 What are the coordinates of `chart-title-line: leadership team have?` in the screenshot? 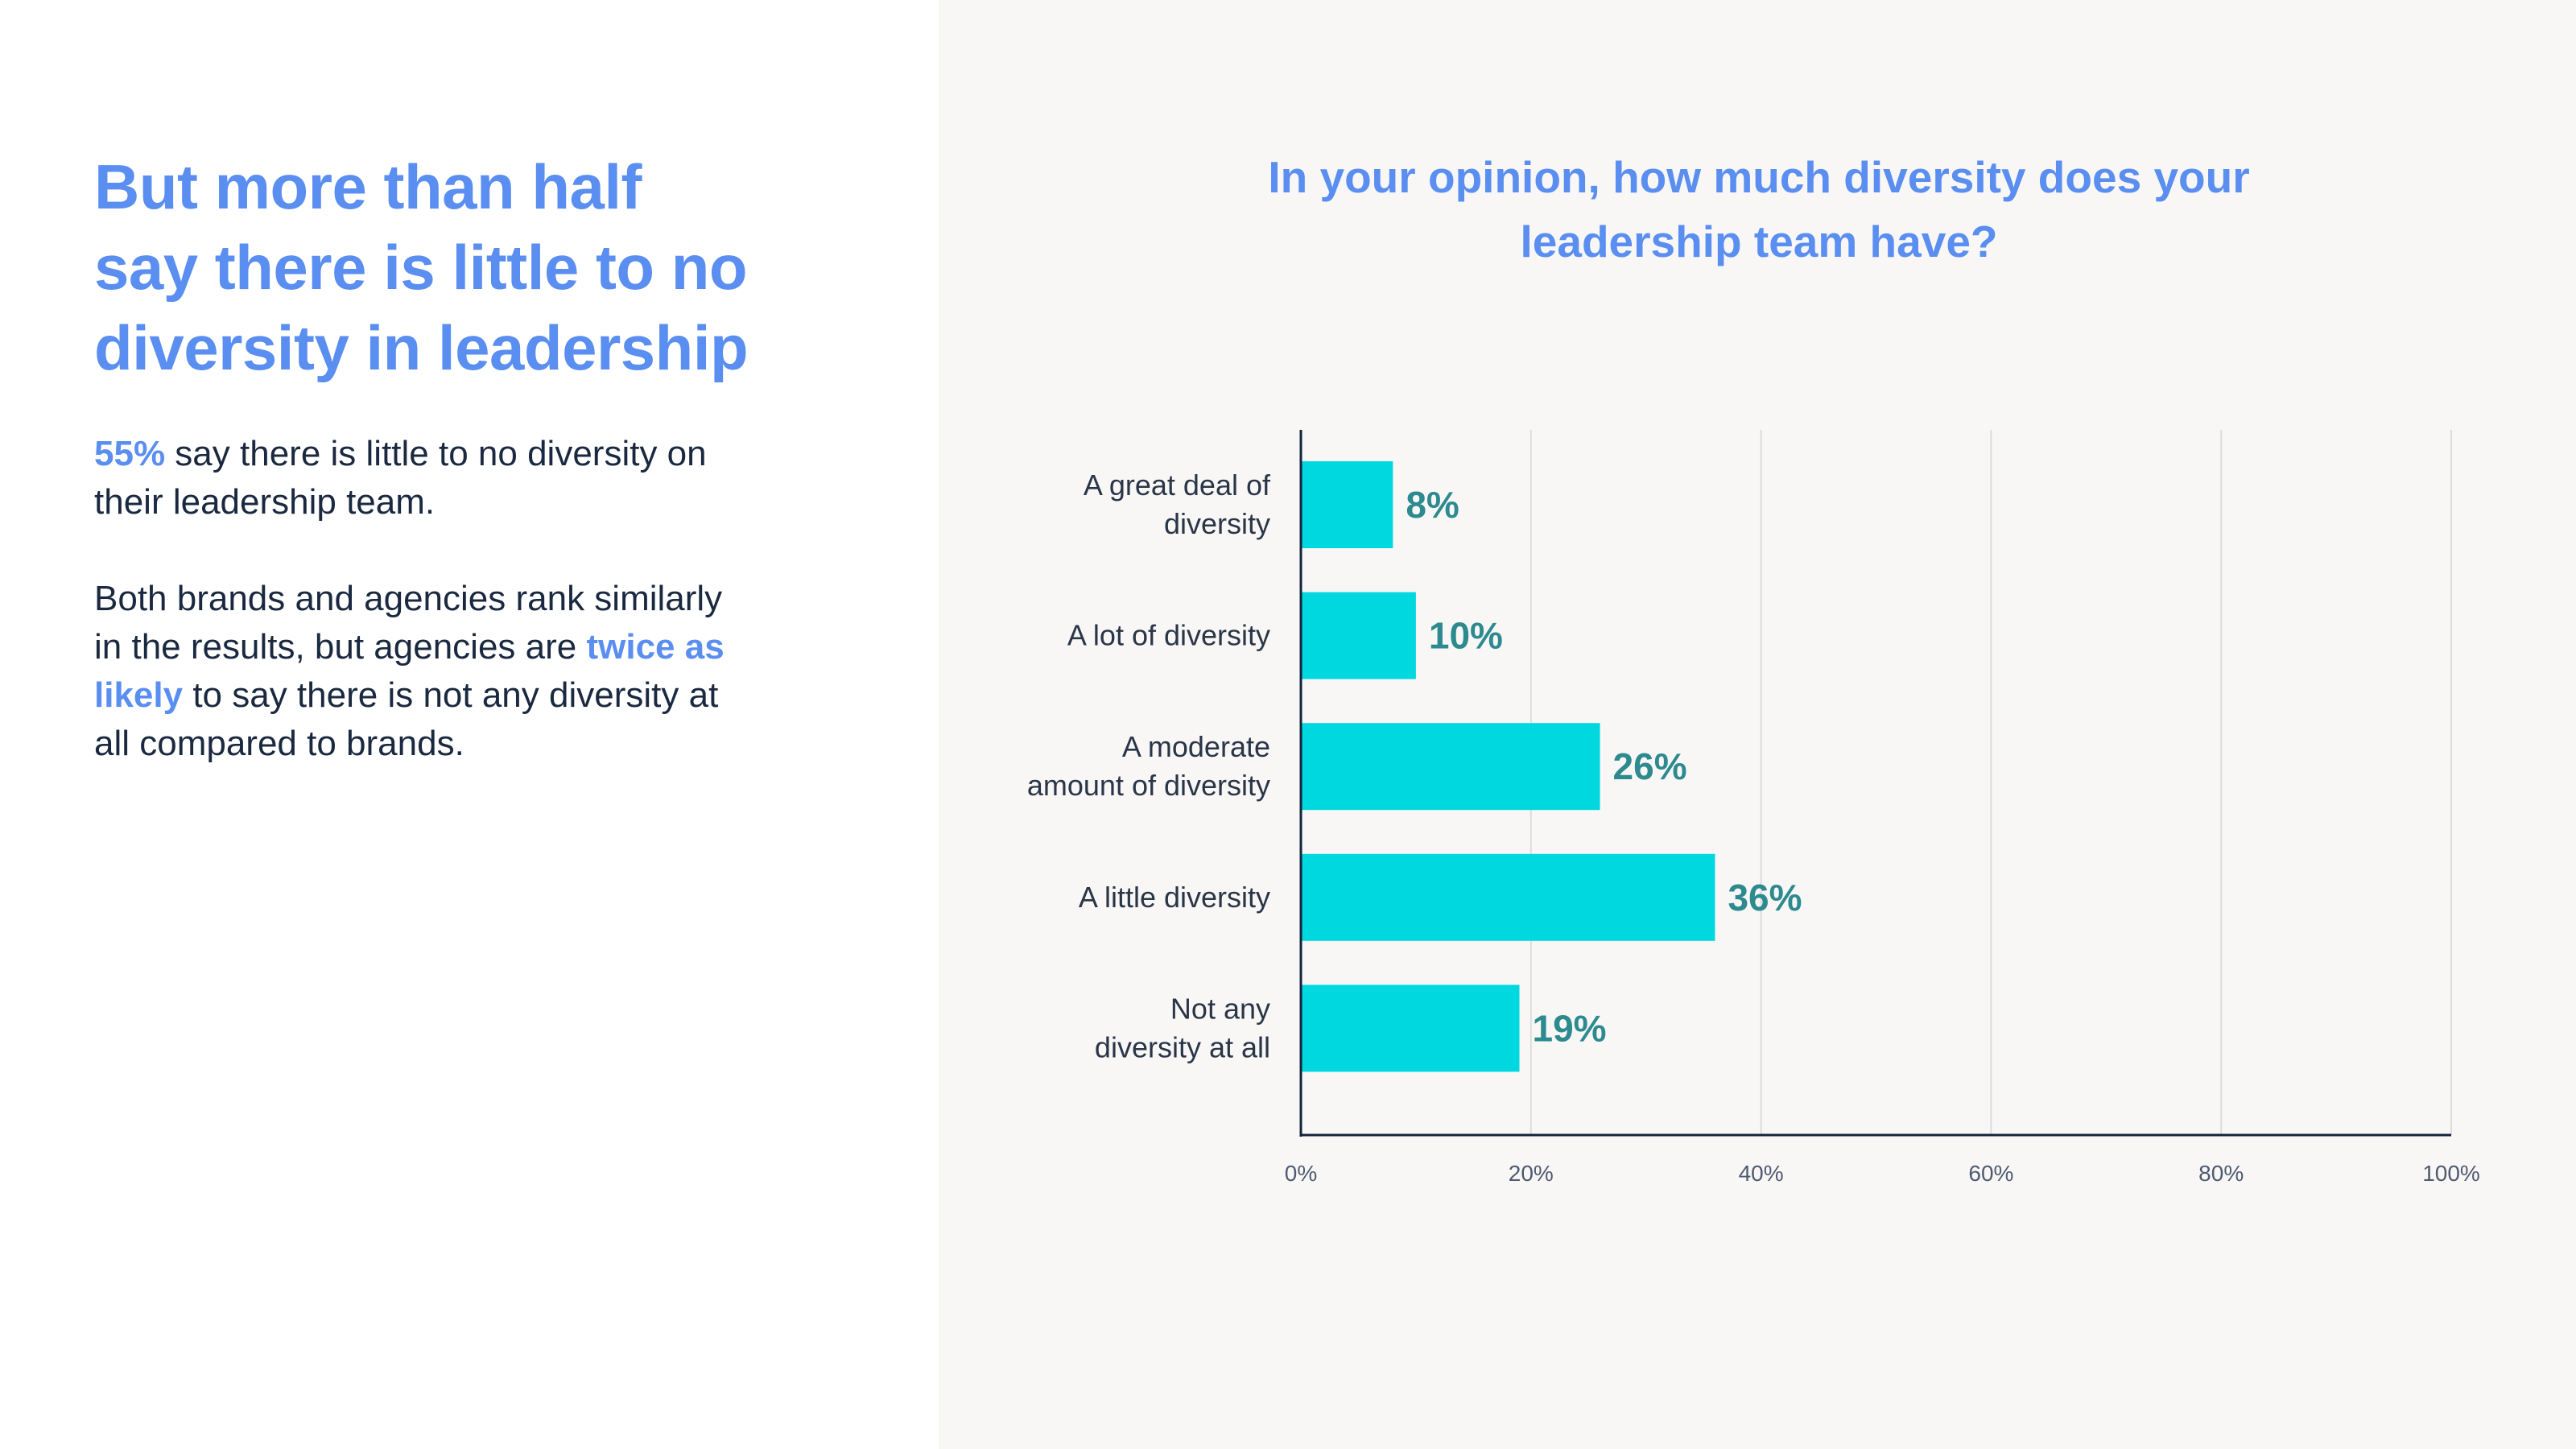 It's located at (1759, 242).